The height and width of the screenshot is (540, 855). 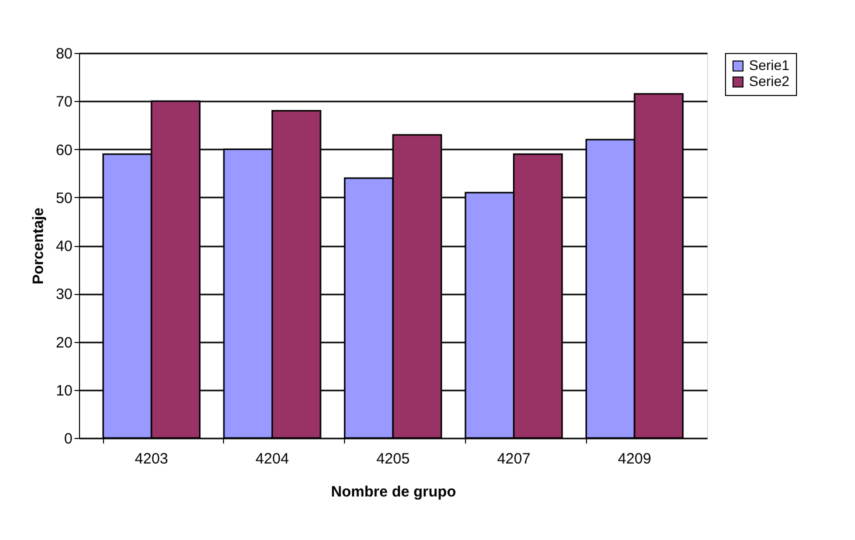 What do you see at coordinates (68, 439) in the screenshot?
I see `y-tick-label: 0` at bounding box center [68, 439].